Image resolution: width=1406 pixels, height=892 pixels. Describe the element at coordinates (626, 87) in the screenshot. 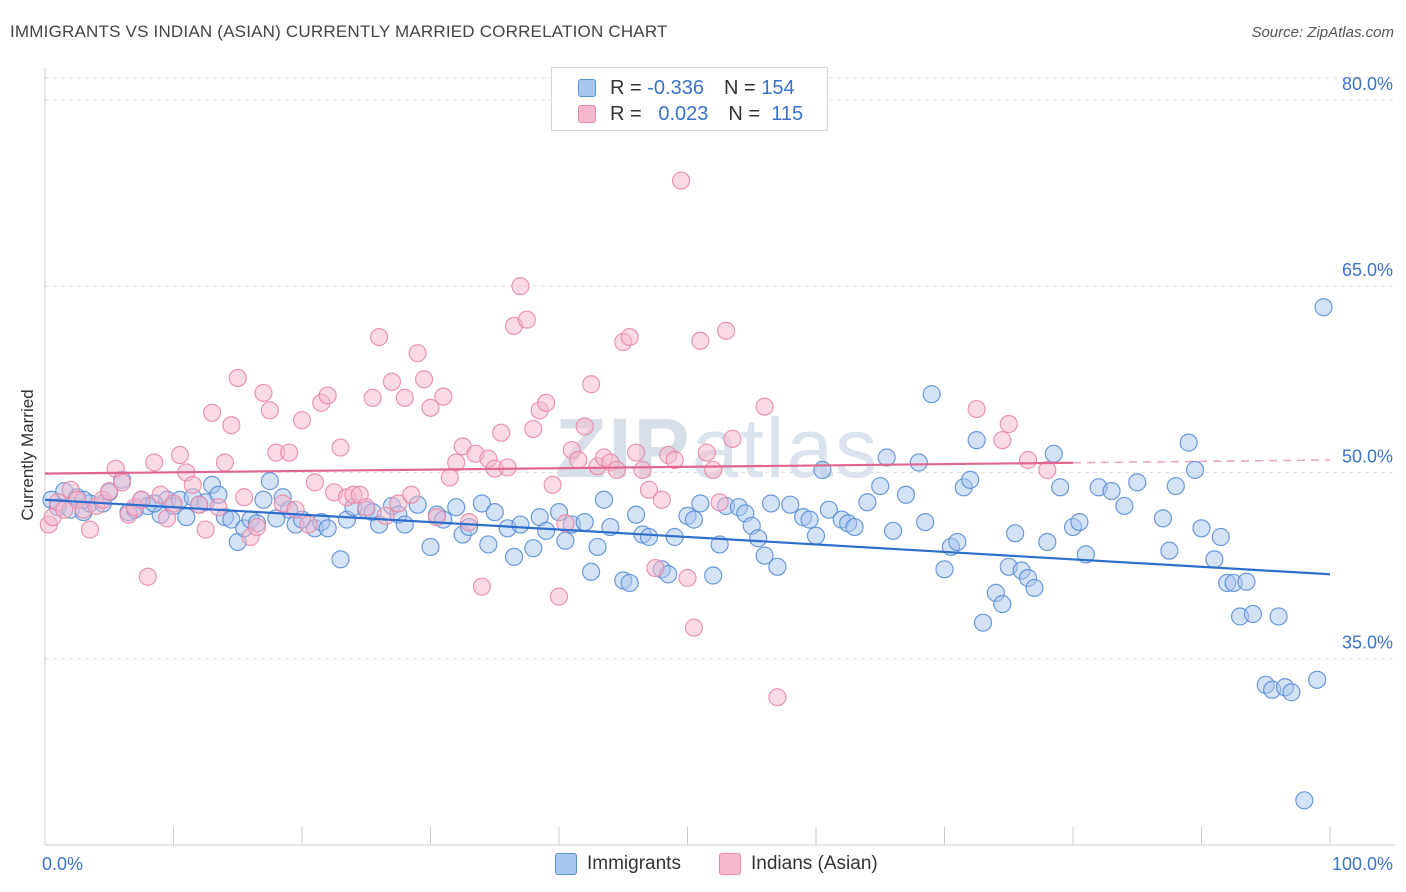

I see `legend-r-label: R =` at that location.